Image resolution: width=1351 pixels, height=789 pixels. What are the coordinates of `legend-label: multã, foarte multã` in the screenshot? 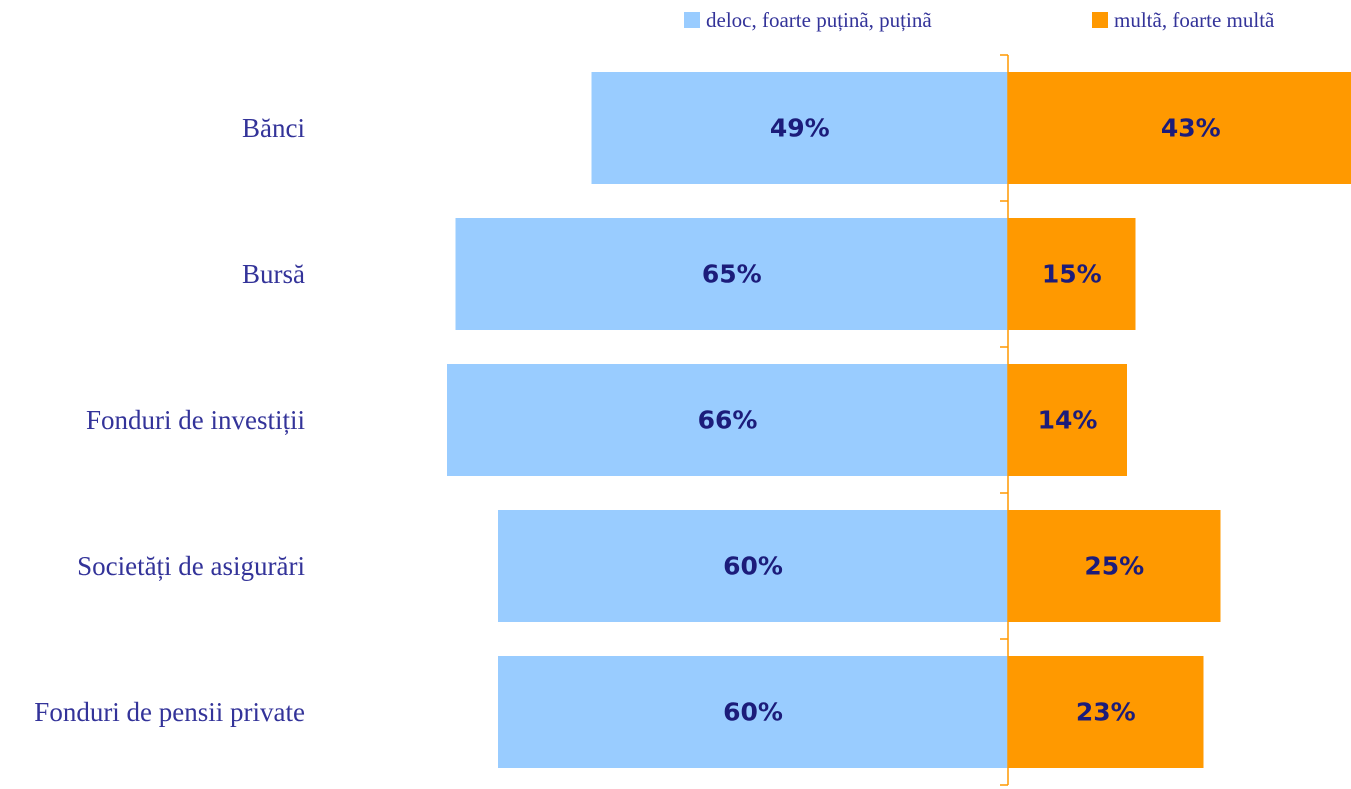 It's located at (1194, 20).